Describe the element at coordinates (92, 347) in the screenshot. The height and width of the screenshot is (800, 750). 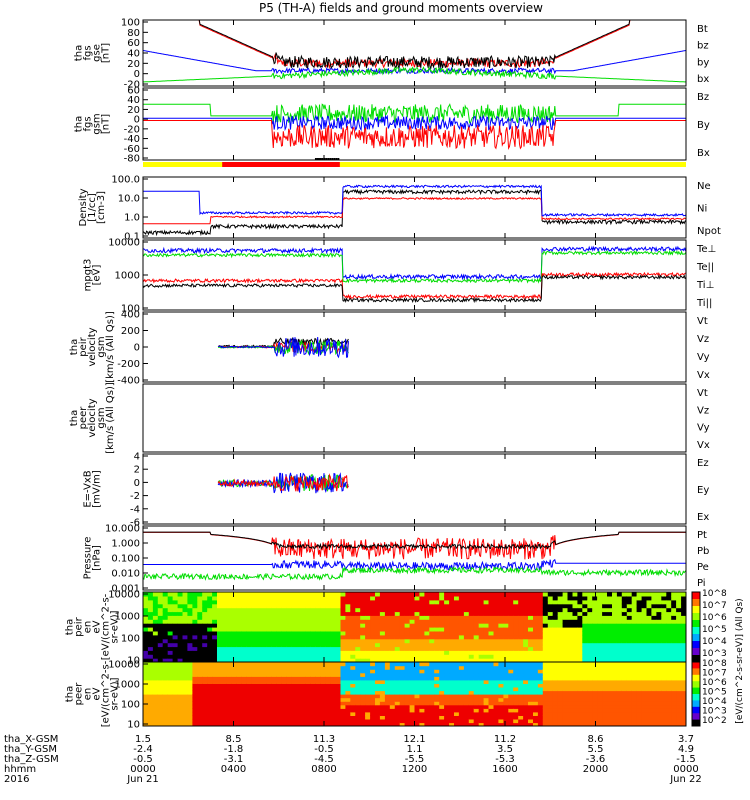
I see `ylabel-peir_vel: thapeirvelocitygsm[km/s (All Qs)]` at that location.